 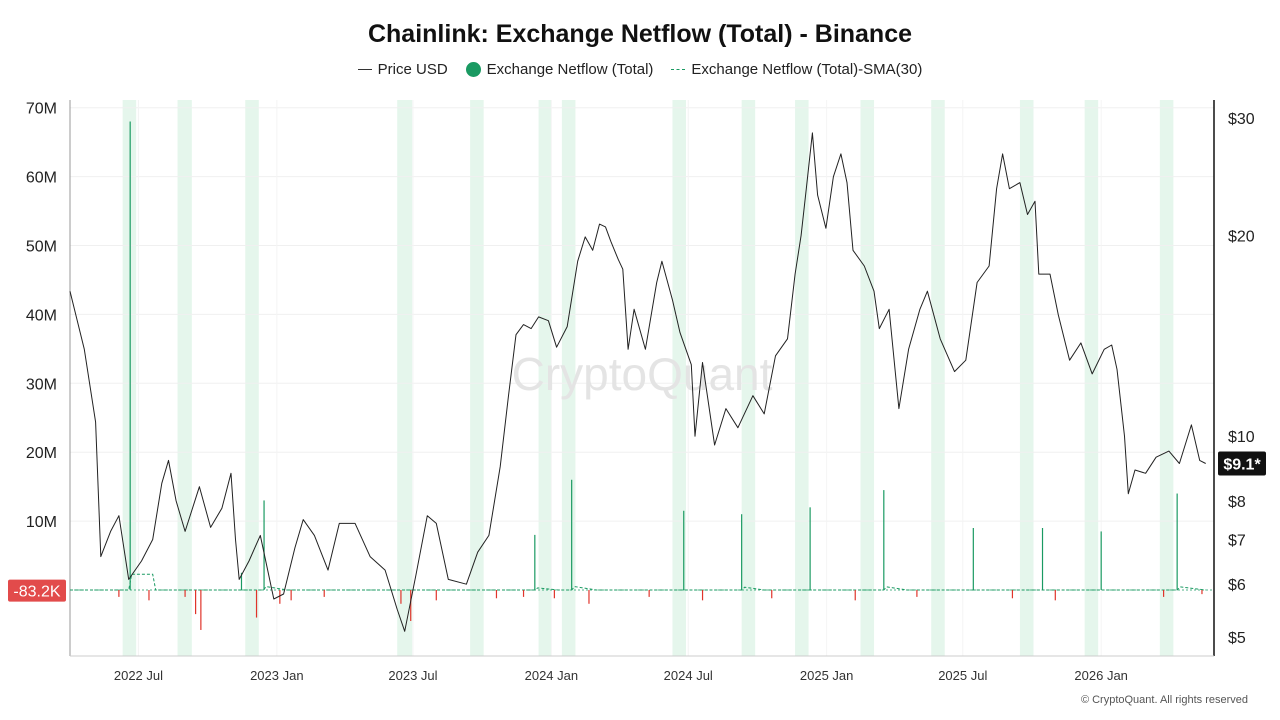 I want to click on watermark: CryptoQuant, so click(x=642, y=374).